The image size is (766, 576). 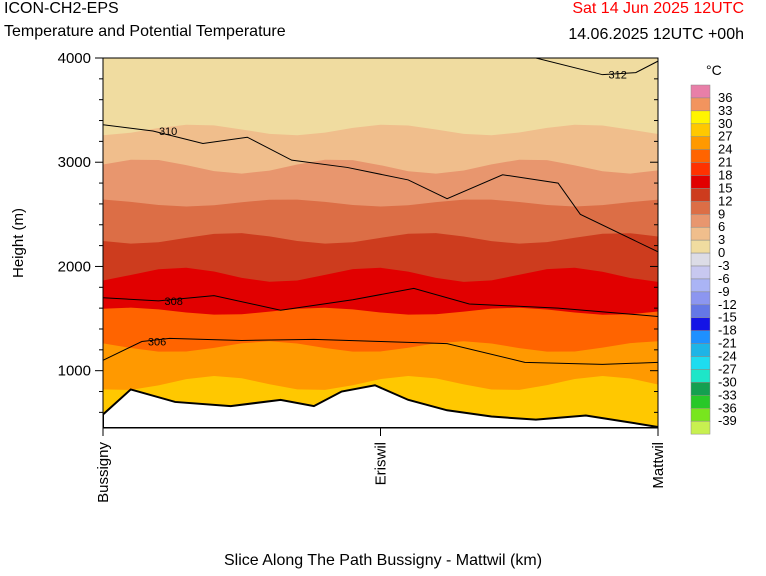 What do you see at coordinates (727, 317) in the screenshot?
I see `legend-label: -15` at bounding box center [727, 317].